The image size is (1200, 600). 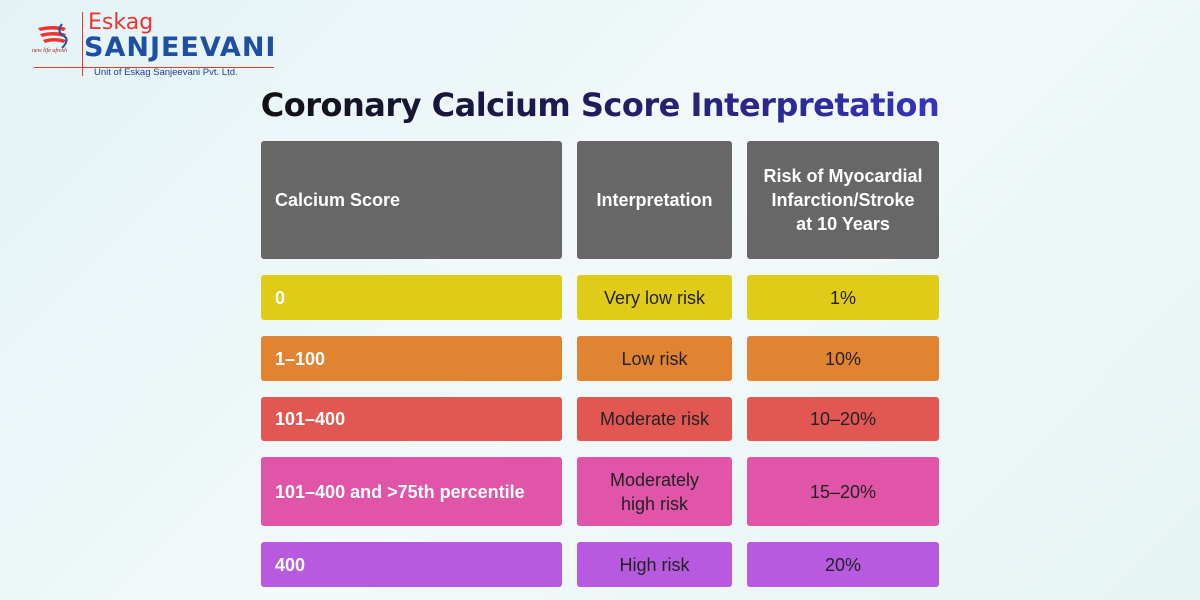 What do you see at coordinates (411, 419) in the screenshot?
I see `score-cell: 101–400` at bounding box center [411, 419].